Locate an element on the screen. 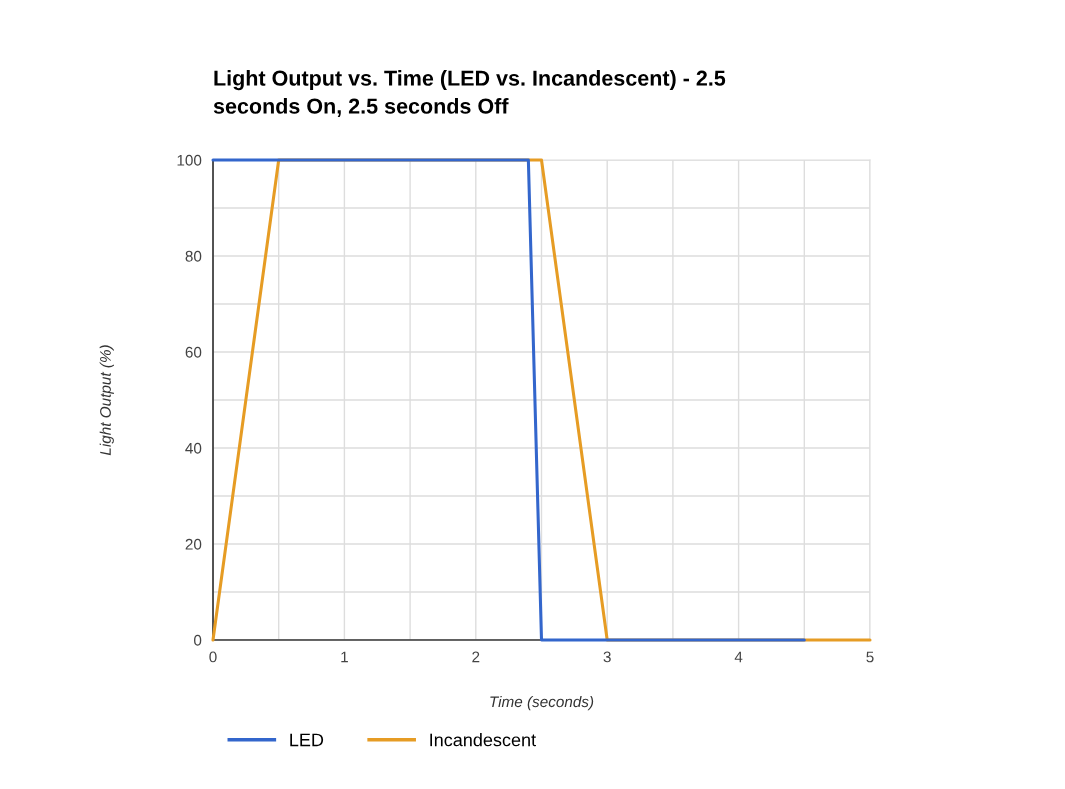  y-tick-label: 60 is located at coordinates (193, 352).